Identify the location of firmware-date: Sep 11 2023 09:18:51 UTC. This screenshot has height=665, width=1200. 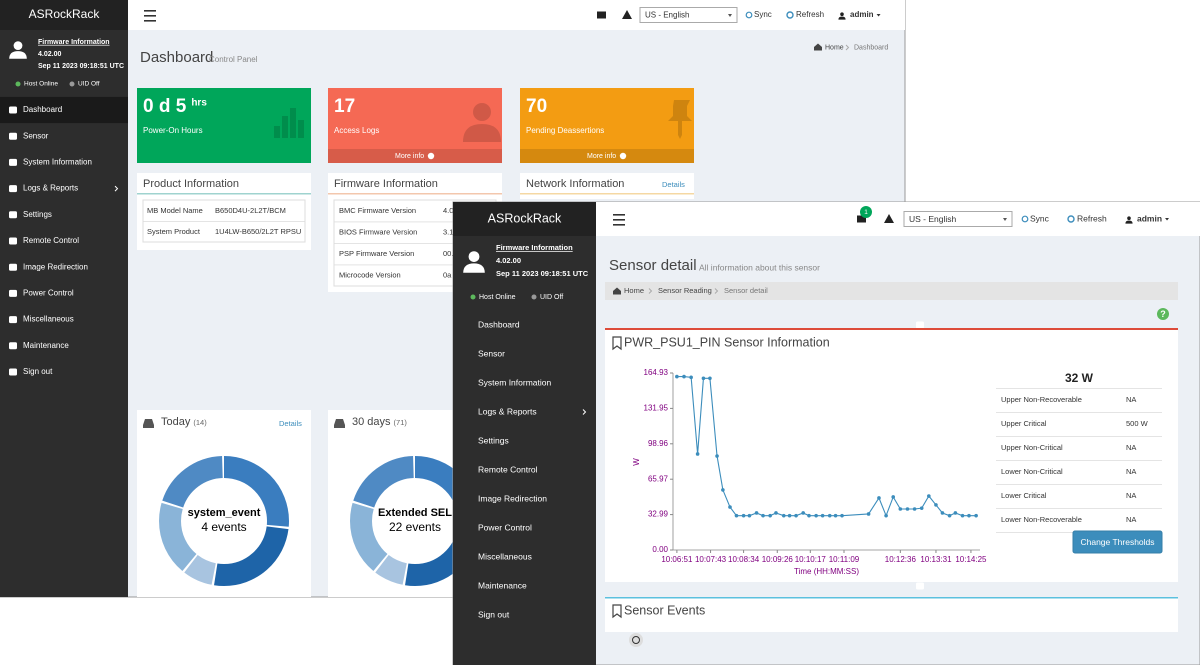
(542, 273).